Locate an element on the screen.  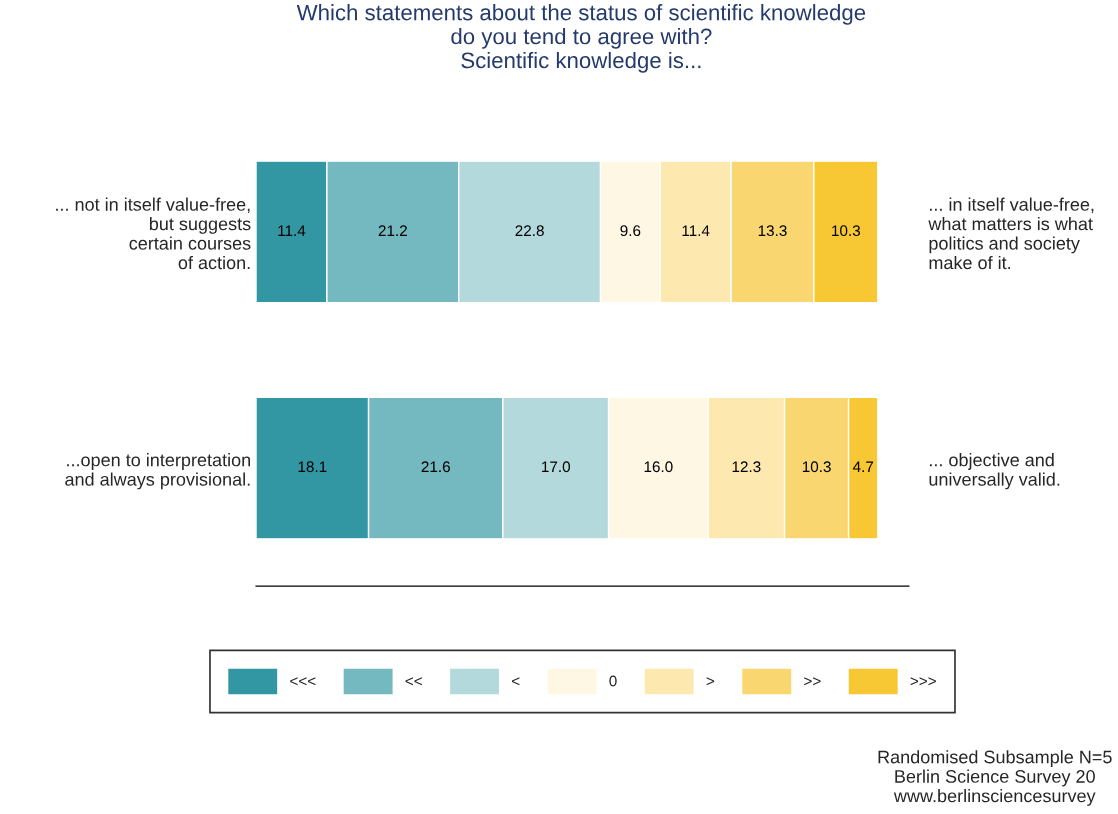
data-label: 17.0 is located at coordinates (556, 467).